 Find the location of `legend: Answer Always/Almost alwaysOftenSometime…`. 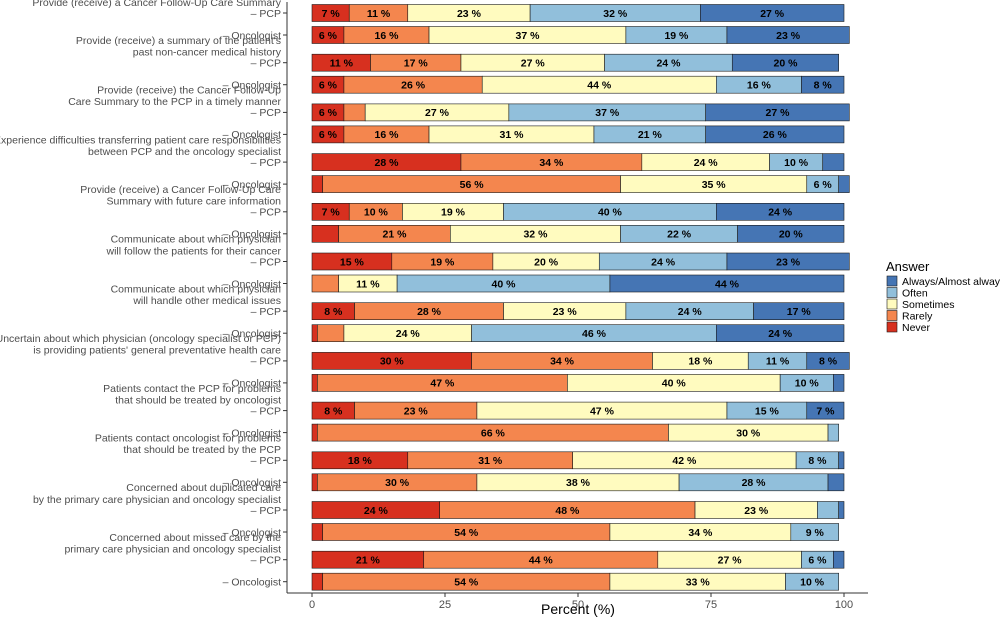

legend: Answer Always/Almost alwaysOftenSometime… is located at coordinates (943, 296).